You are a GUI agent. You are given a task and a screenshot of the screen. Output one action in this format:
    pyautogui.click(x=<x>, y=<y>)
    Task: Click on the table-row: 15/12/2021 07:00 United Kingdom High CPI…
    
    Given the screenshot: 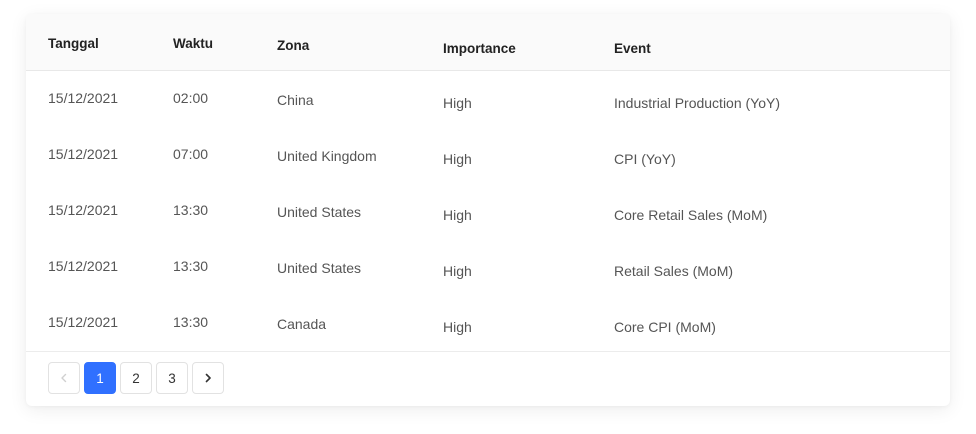 What is the action you would take?
    pyautogui.click(x=488, y=155)
    